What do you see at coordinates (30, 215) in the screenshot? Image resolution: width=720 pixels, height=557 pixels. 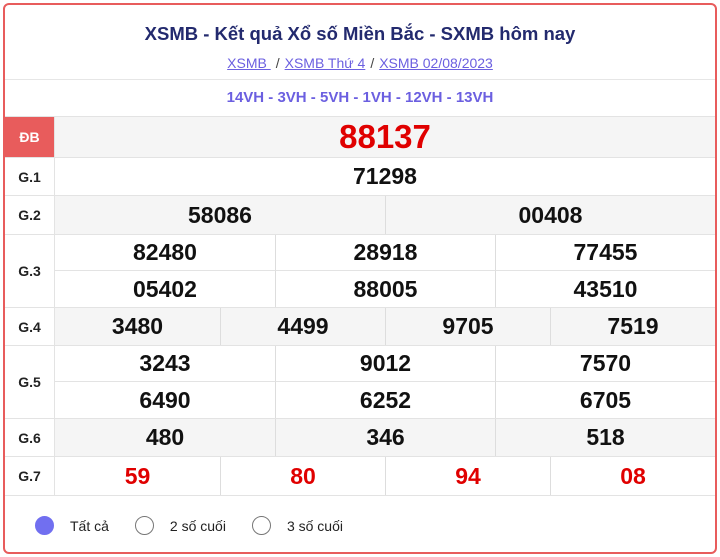 I see `prize-label: G.2` at bounding box center [30, 215].